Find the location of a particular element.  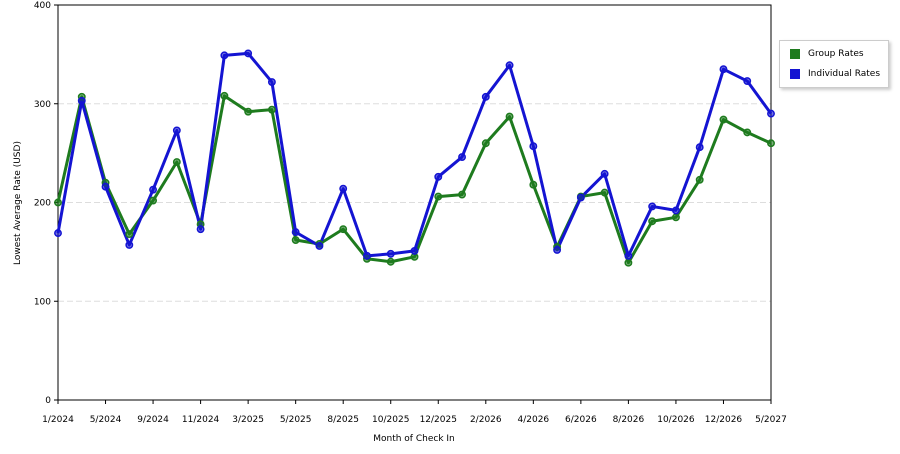

x-tick-label: 8/2026 is located at coordinates (629, 420).